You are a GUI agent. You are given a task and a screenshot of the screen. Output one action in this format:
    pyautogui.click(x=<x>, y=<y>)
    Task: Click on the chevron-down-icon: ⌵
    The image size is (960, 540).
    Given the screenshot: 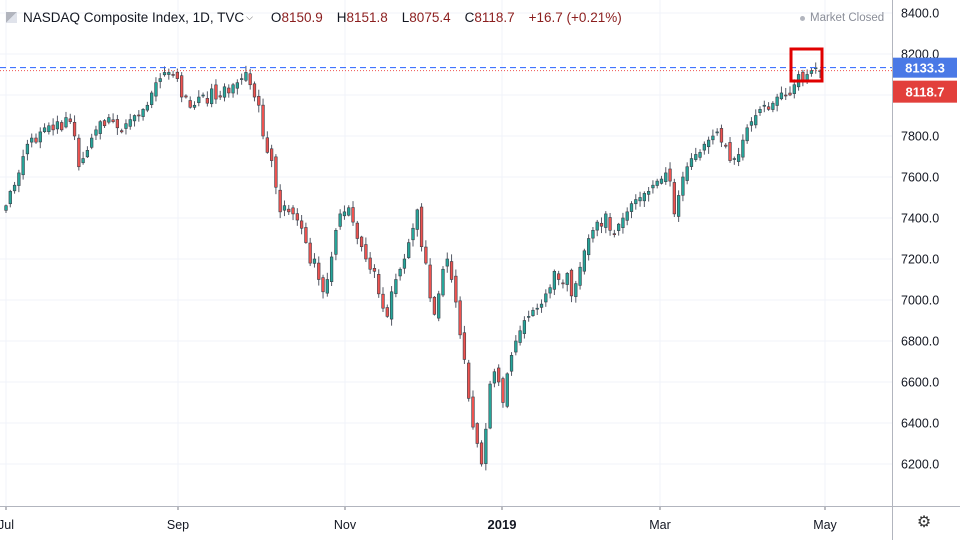 What is the action you would take?
    pyautogui.click(x=249, y=17)
    